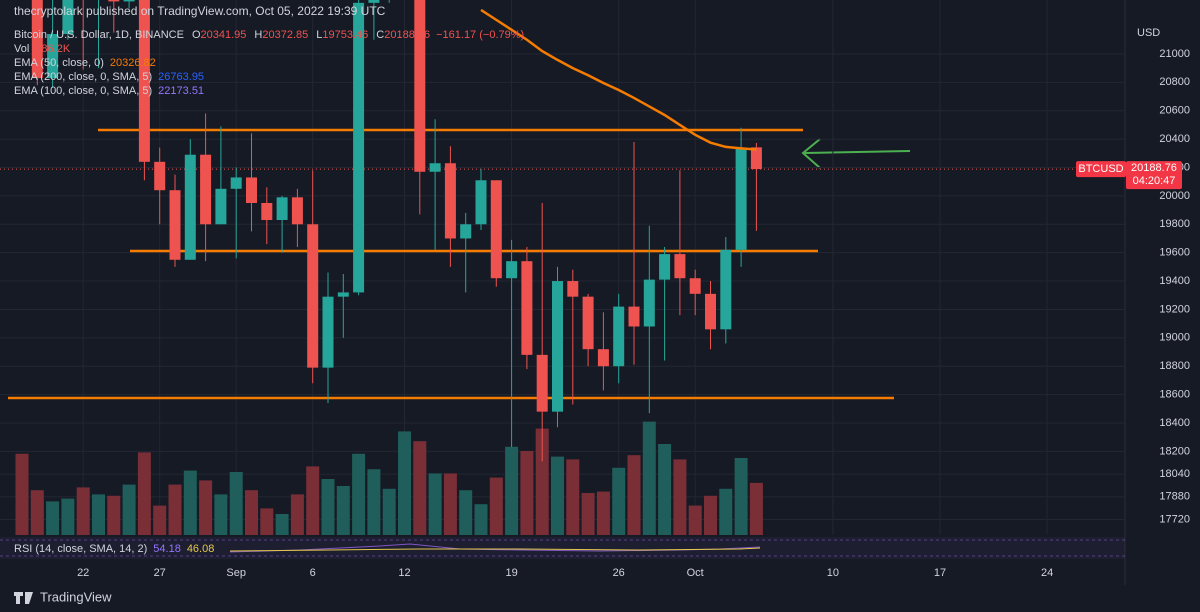 This screenshot has width=1200, height=612. Describe the element at coordinates (1174, 451) in the screenshot. I see `y-tick-label: 18200` at that location.